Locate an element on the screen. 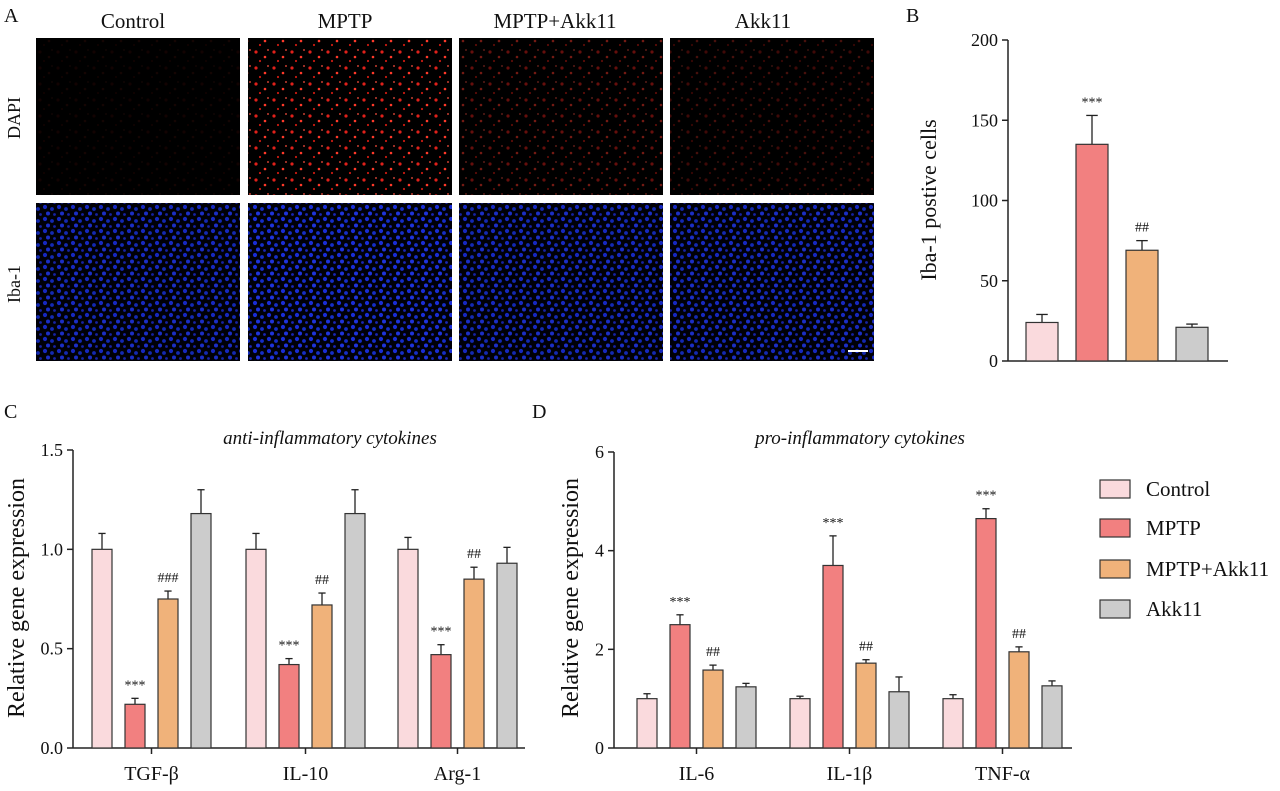  legend-swatch-mptp is located at coordinates (1115, 528).